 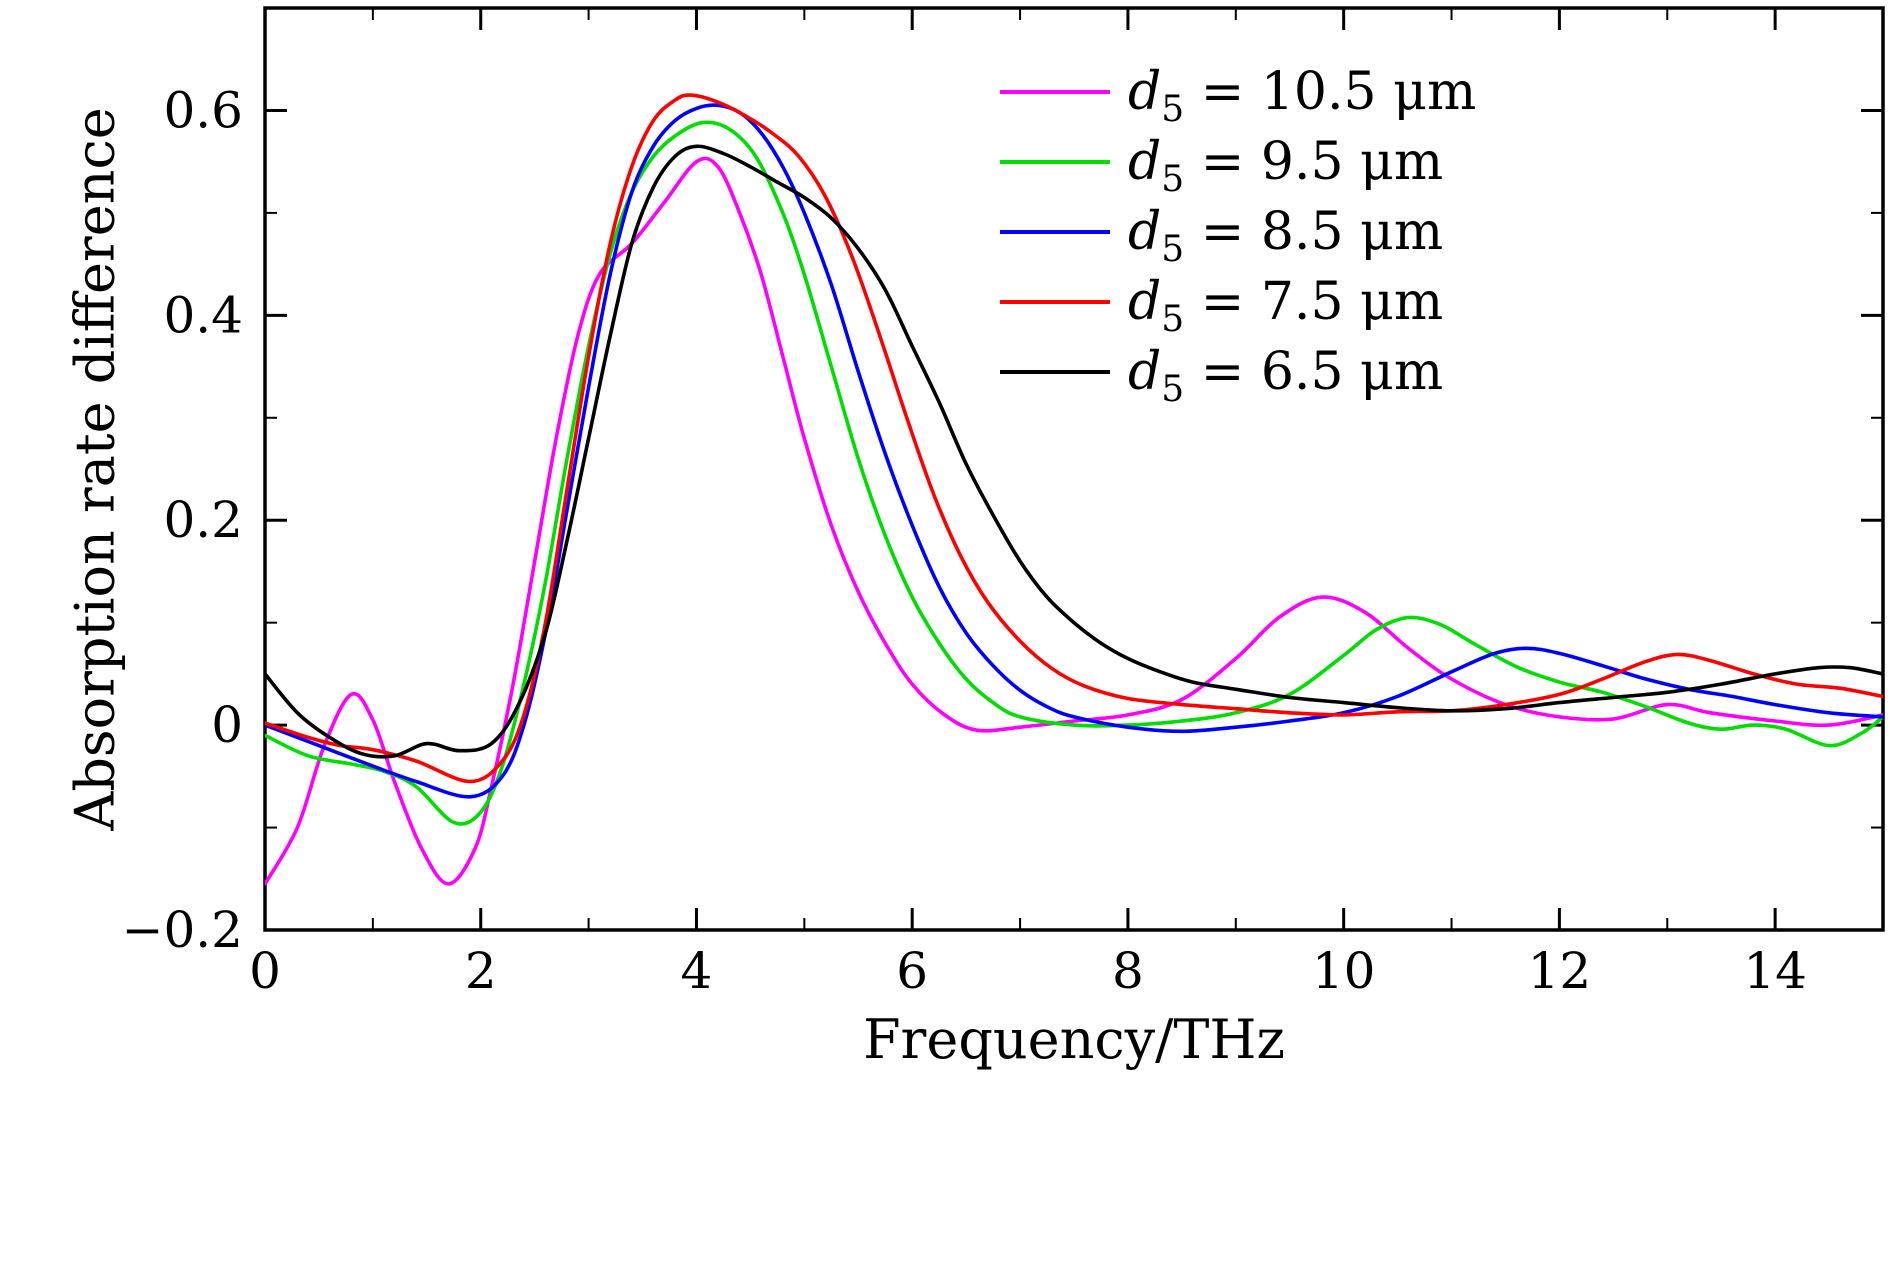 I want to click on legend-label-d5-6.5um: d5 = 6.5 μm, so click(x=1285, y=376).